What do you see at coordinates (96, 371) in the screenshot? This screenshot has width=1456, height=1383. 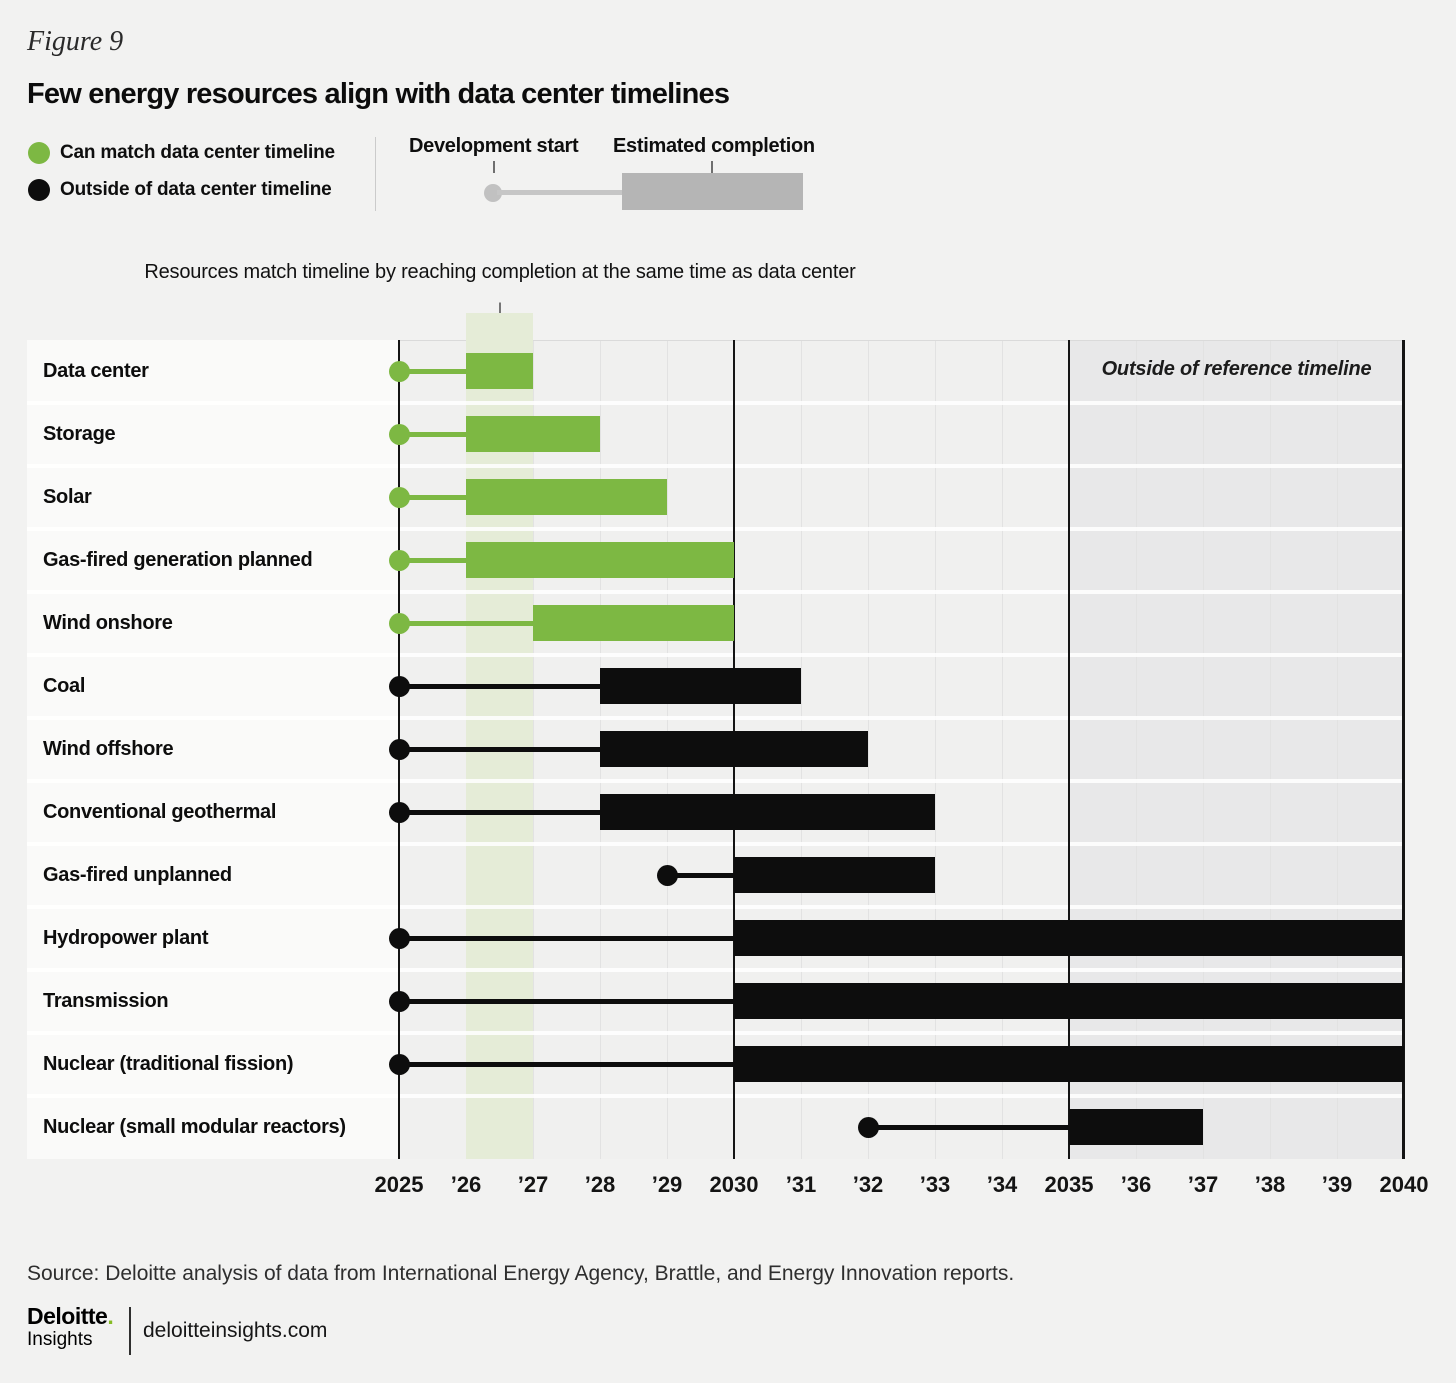 I see `row-label: Data center` at bounding box center [96, 371].